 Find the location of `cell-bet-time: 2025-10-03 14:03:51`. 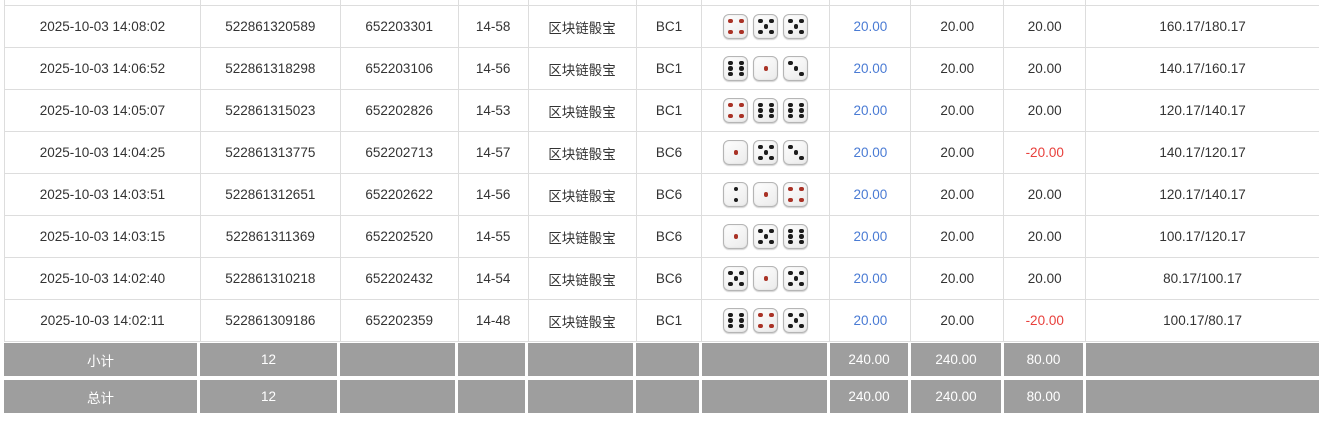

cell-bet-time: 2025-10-03 14:03:51 is located at coordinates (103, 194).